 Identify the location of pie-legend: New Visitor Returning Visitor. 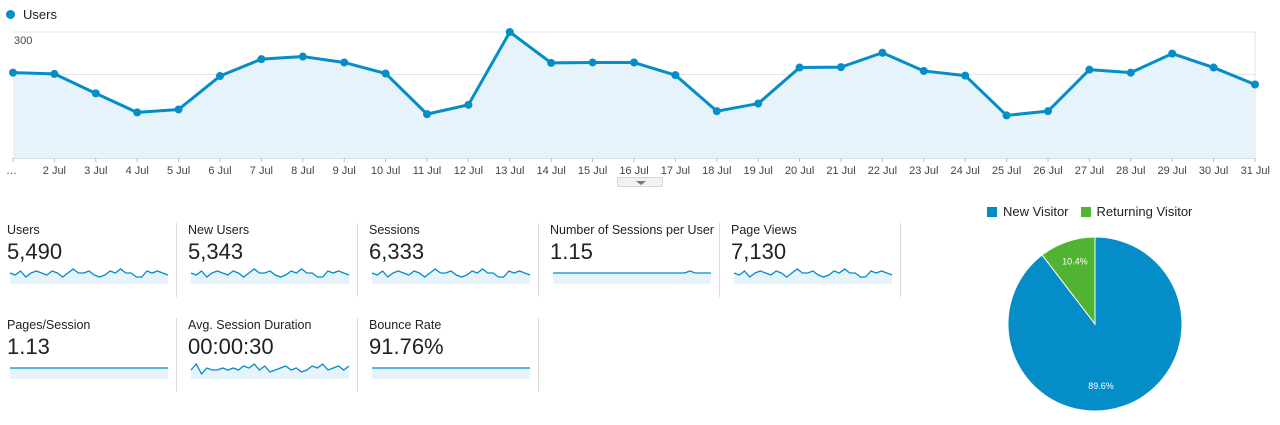
(1095, 211).